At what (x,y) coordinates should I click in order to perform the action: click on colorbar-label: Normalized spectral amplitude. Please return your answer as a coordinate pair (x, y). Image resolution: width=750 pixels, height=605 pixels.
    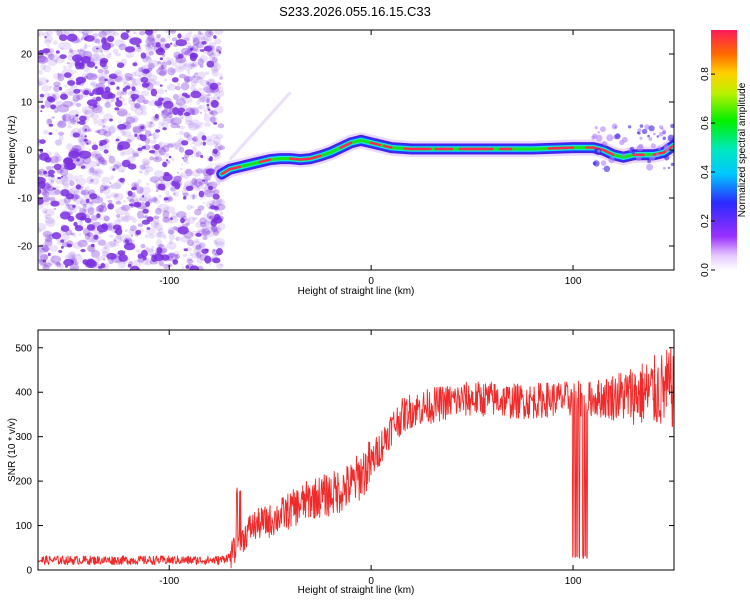
    Looking at the image, I should click on (742, 149).